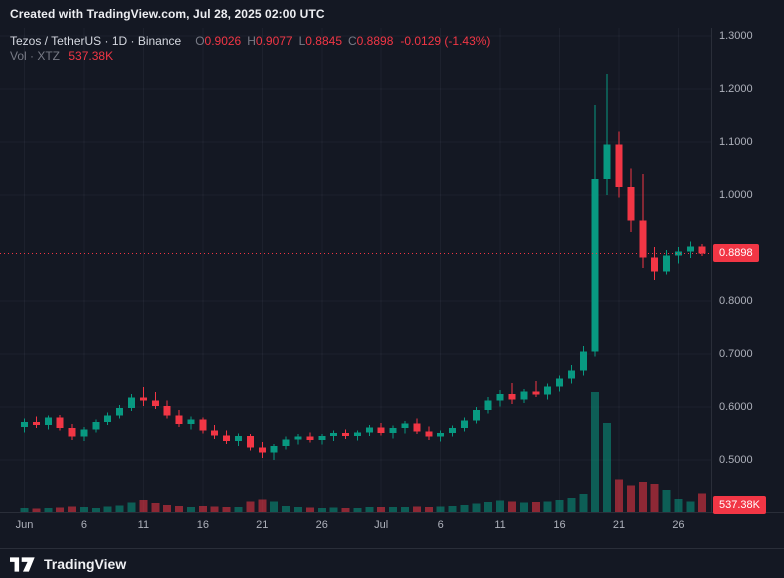 Image resolution: width=784 pixels, height=578 pixels. What do you see at coordinates (274, 41) in the screenshot?
I see `high-value: 0.9077` at bounding box center [274, 41].